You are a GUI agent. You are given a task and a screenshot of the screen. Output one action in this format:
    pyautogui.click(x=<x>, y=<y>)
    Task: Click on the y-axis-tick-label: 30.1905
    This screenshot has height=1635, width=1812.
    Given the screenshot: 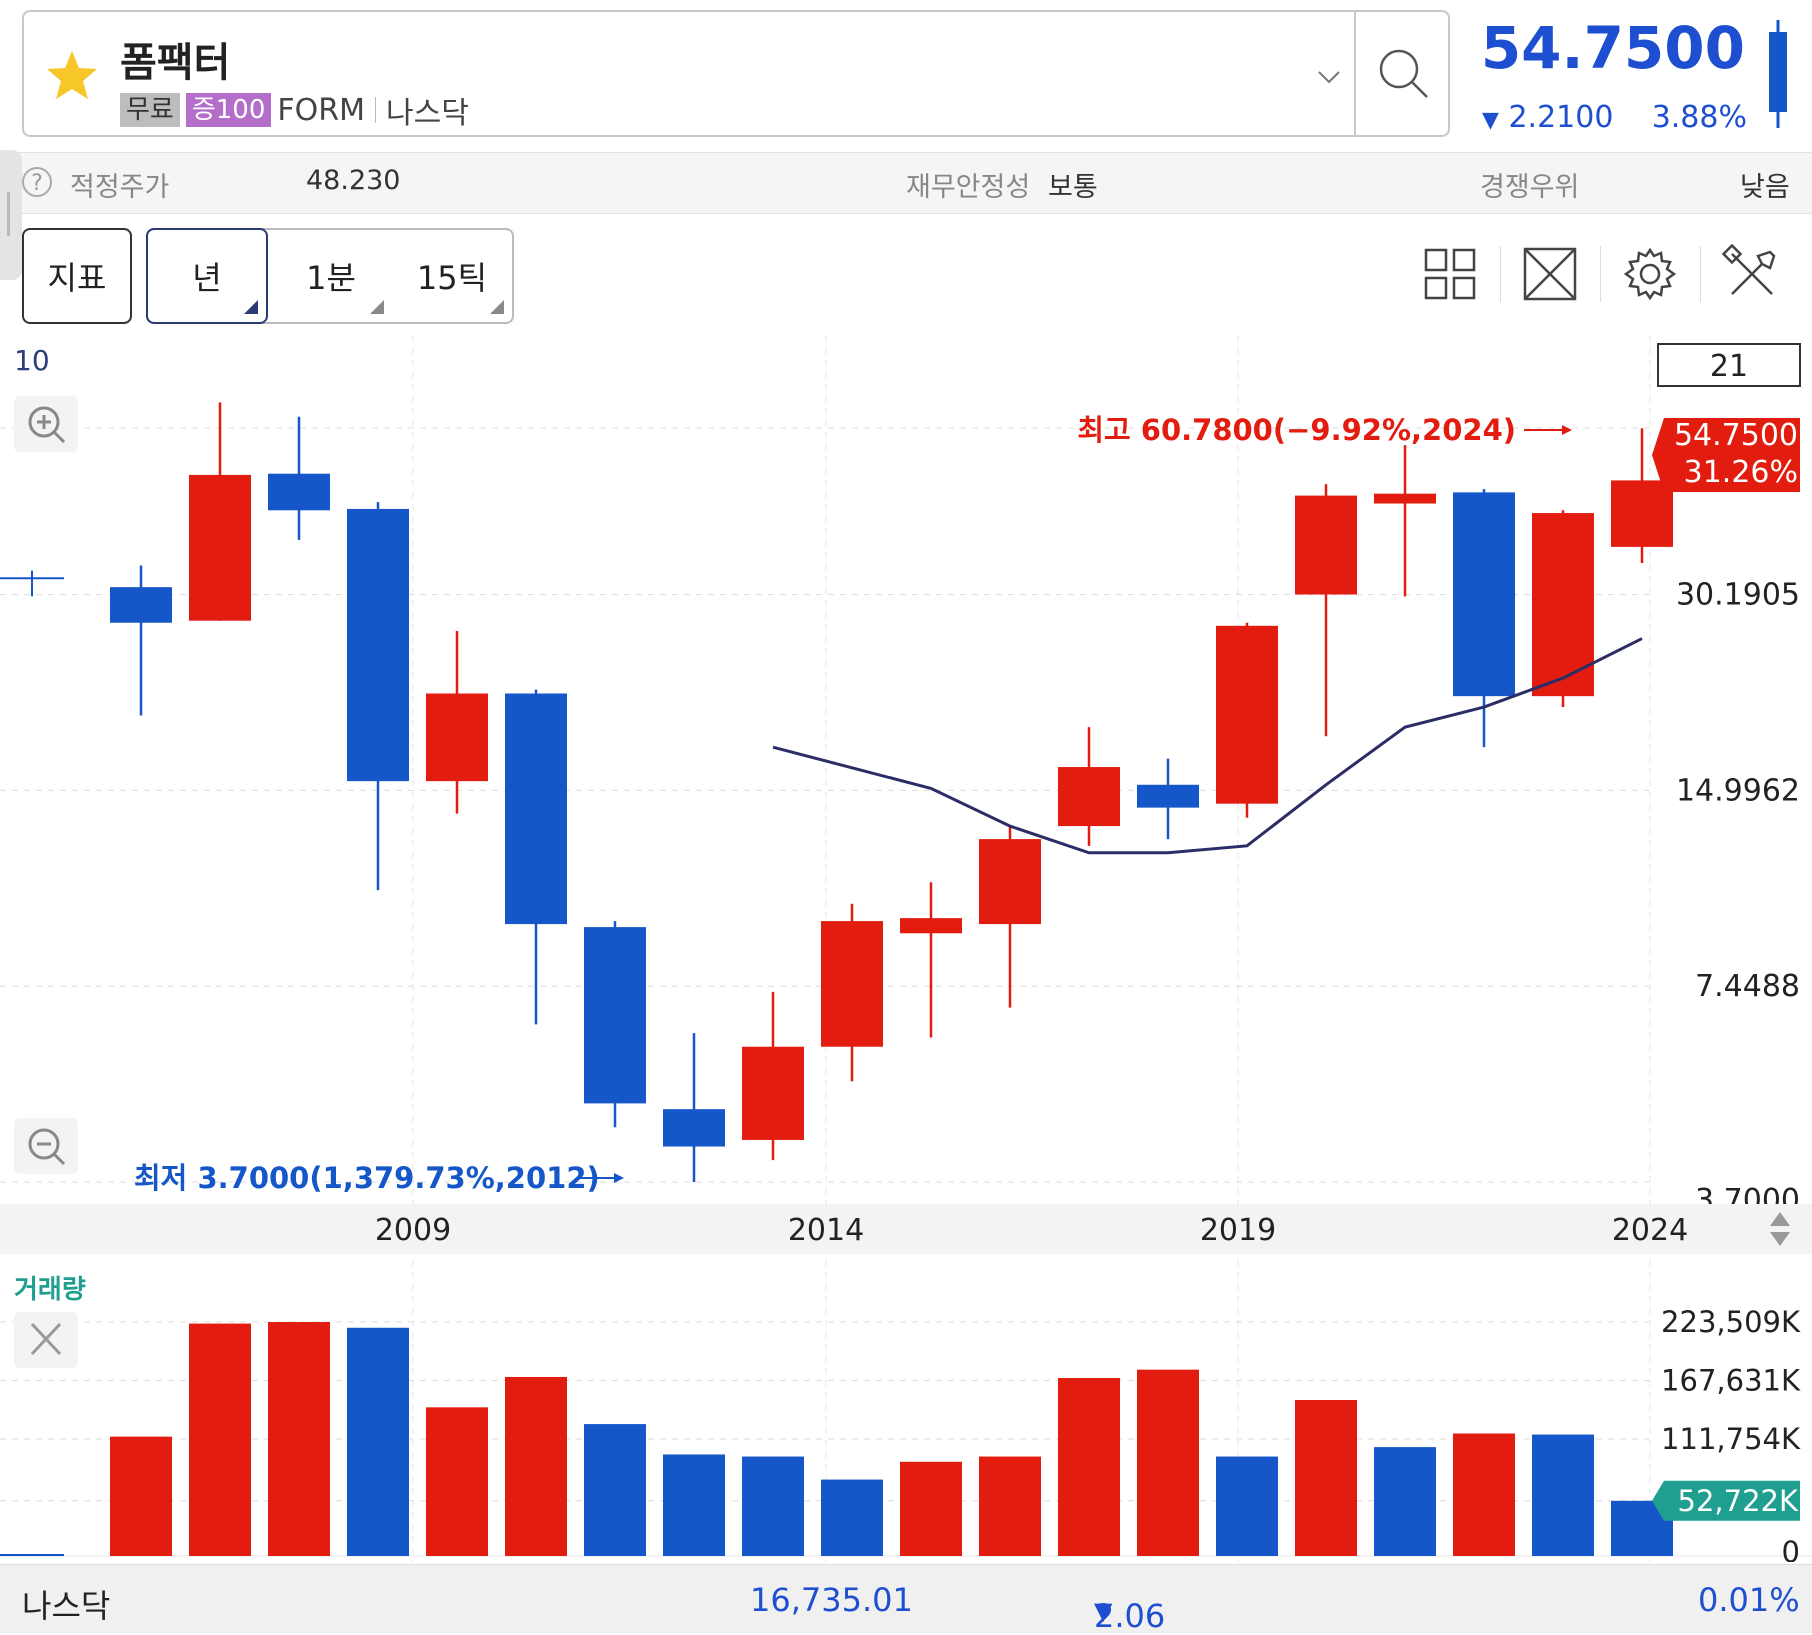 What is the action you would take?
    pyautogui.click(x=1738, y=595)
    